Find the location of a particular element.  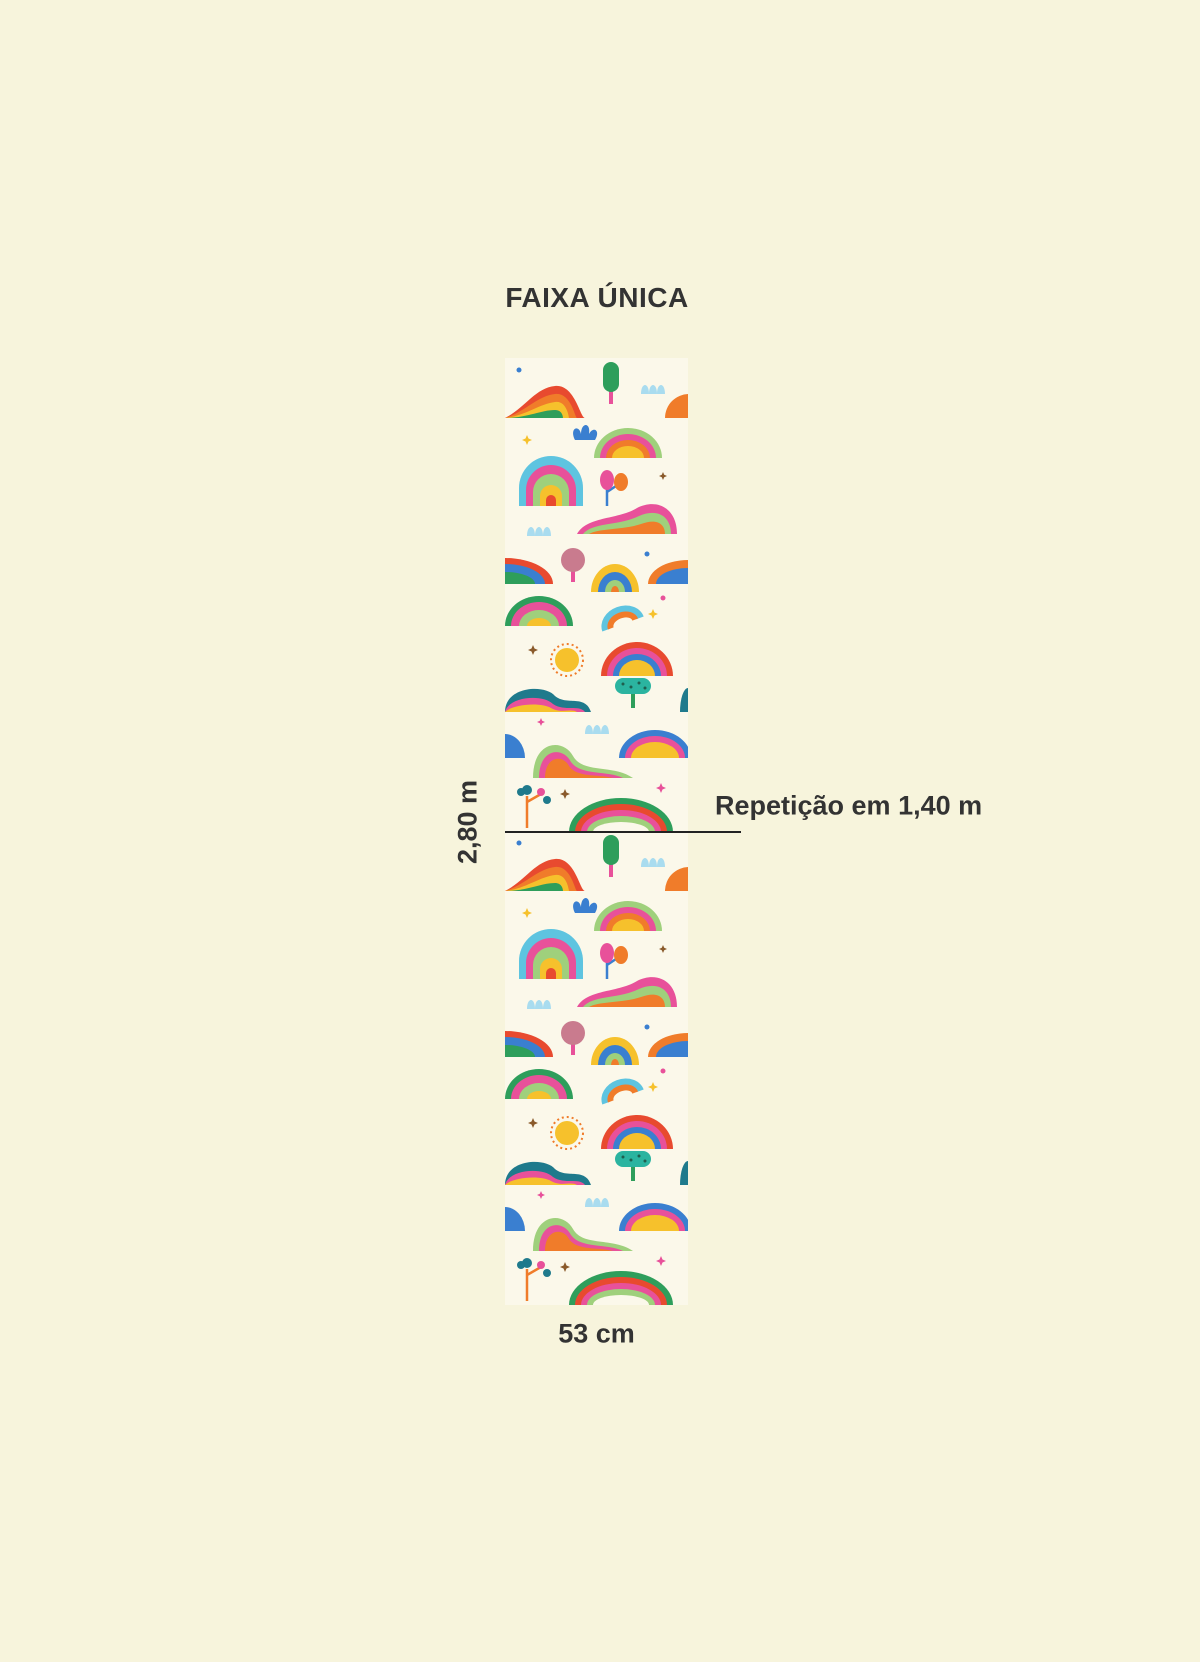

height-dimension-label: 2,80 m is located at coordinates (467, 822).